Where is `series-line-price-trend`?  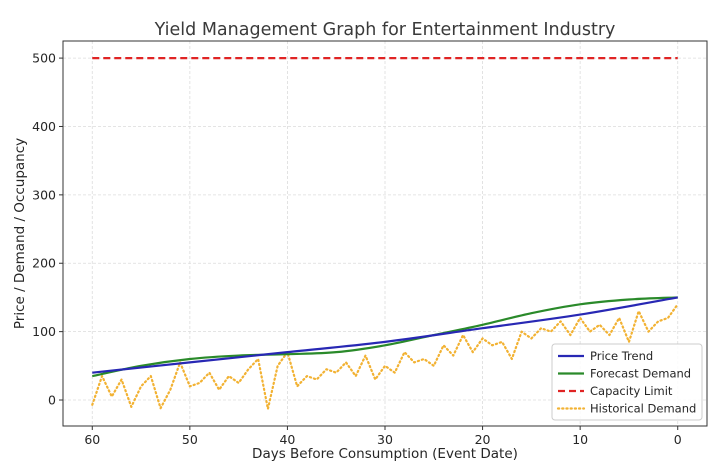 series-line-price-trend is located at coordinates (385, 335).